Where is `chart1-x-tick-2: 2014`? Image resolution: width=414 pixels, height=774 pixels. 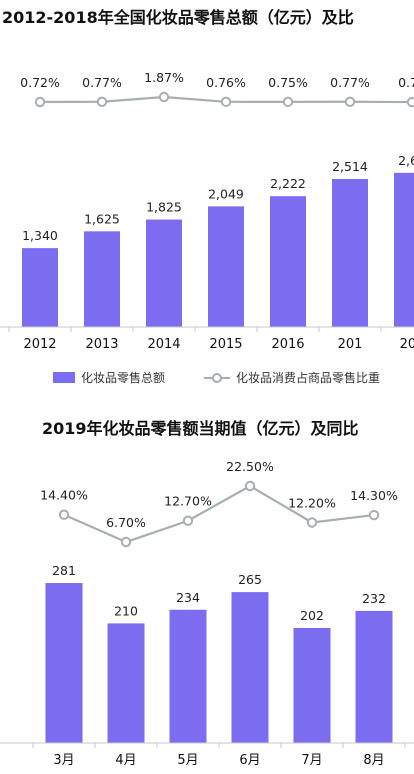 chart1-x-tick-2: 2014 is located at coordinates (163, 344).